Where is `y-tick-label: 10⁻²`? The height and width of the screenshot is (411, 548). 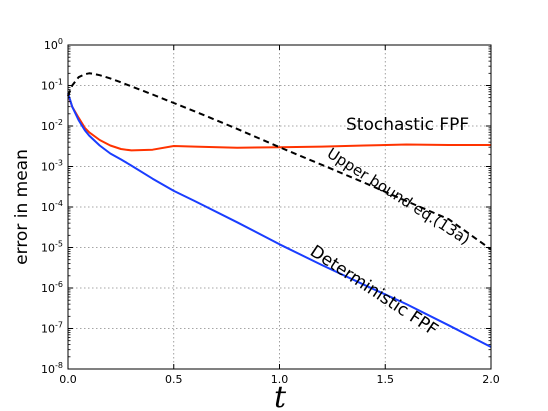
y-tick-label: 10⁻² is located at coordinates (52, 125).